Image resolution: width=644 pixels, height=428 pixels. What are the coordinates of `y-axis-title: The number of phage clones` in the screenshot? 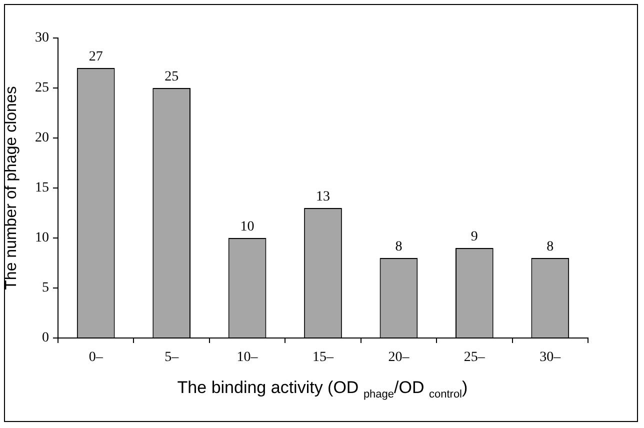 It's located at (11, 188).